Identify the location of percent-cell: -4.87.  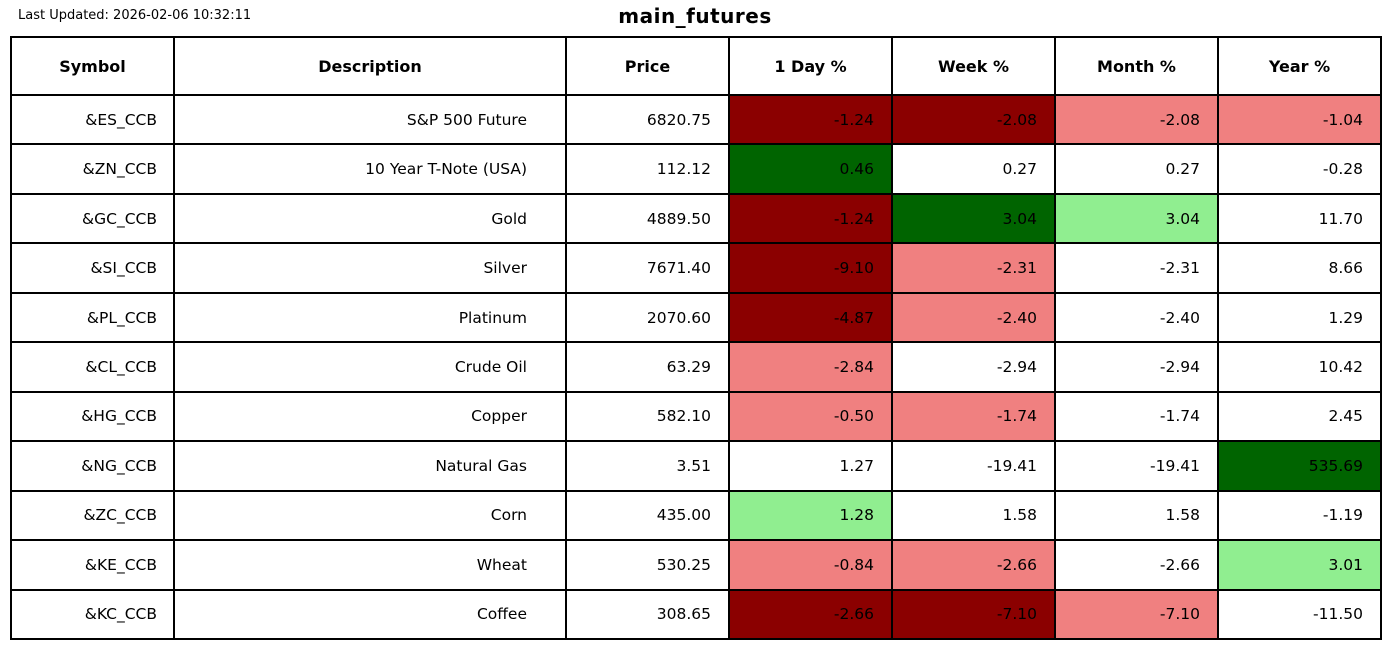
(810, 317).